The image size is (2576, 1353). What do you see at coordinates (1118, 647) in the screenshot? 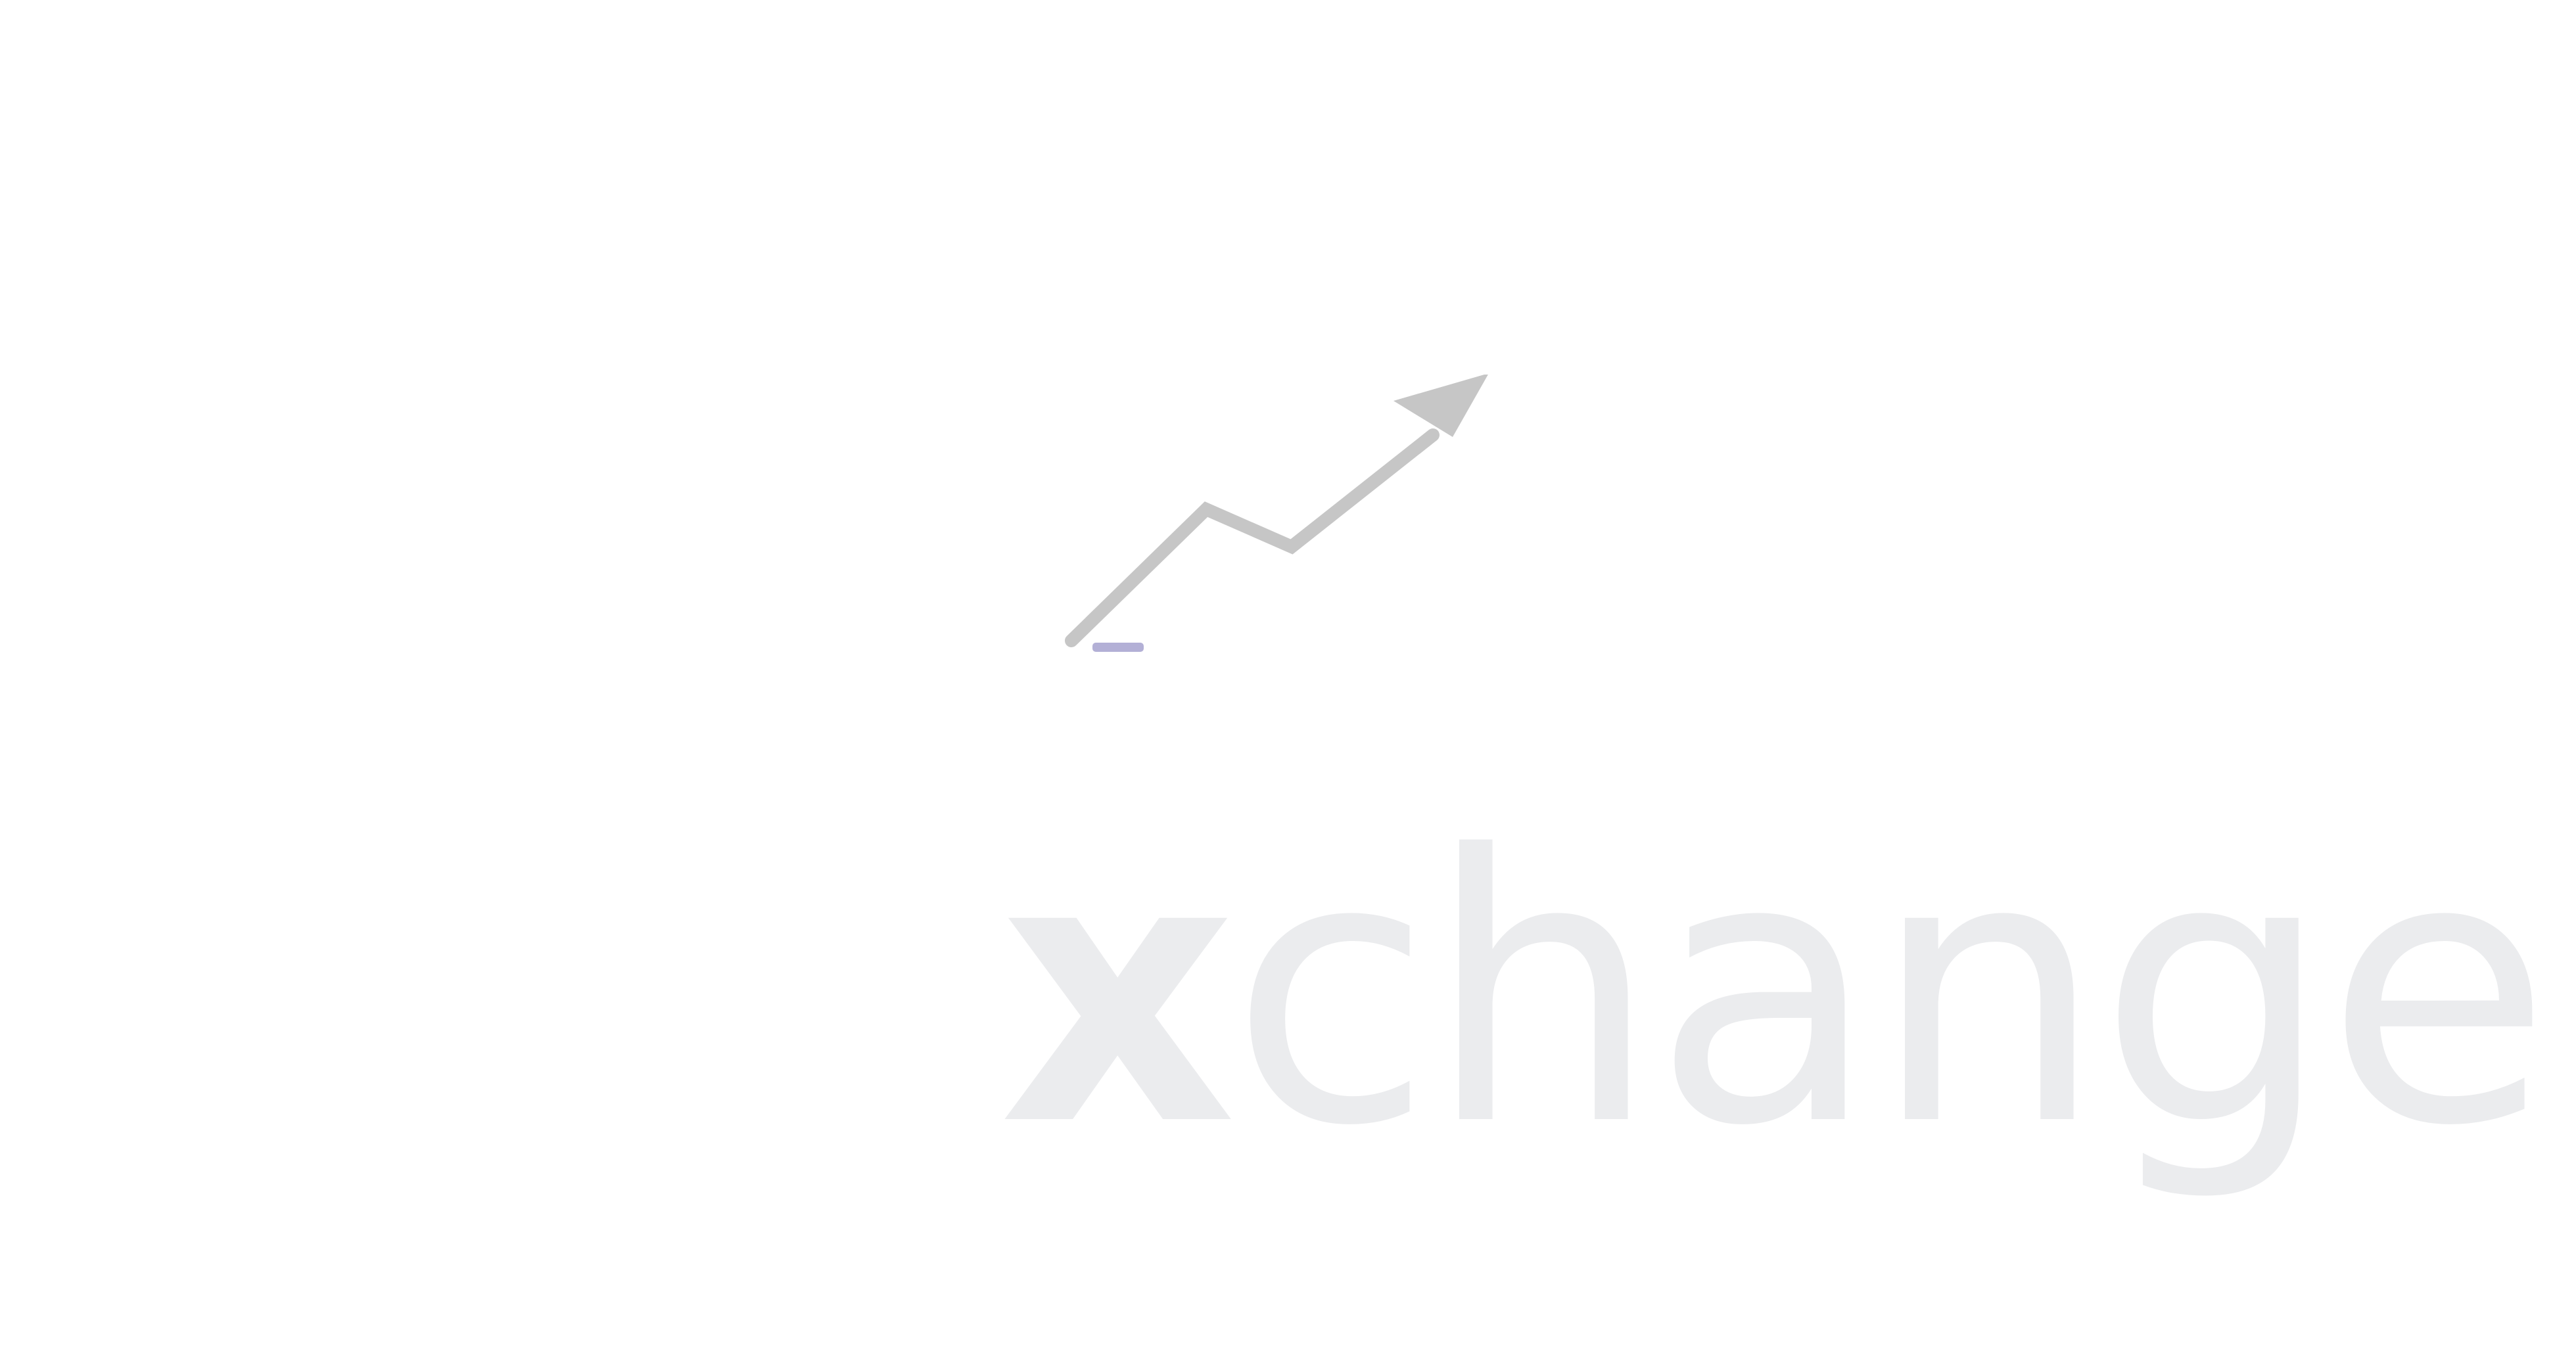
I see `accent-tab-icon` at bounding box center [1118, 647].